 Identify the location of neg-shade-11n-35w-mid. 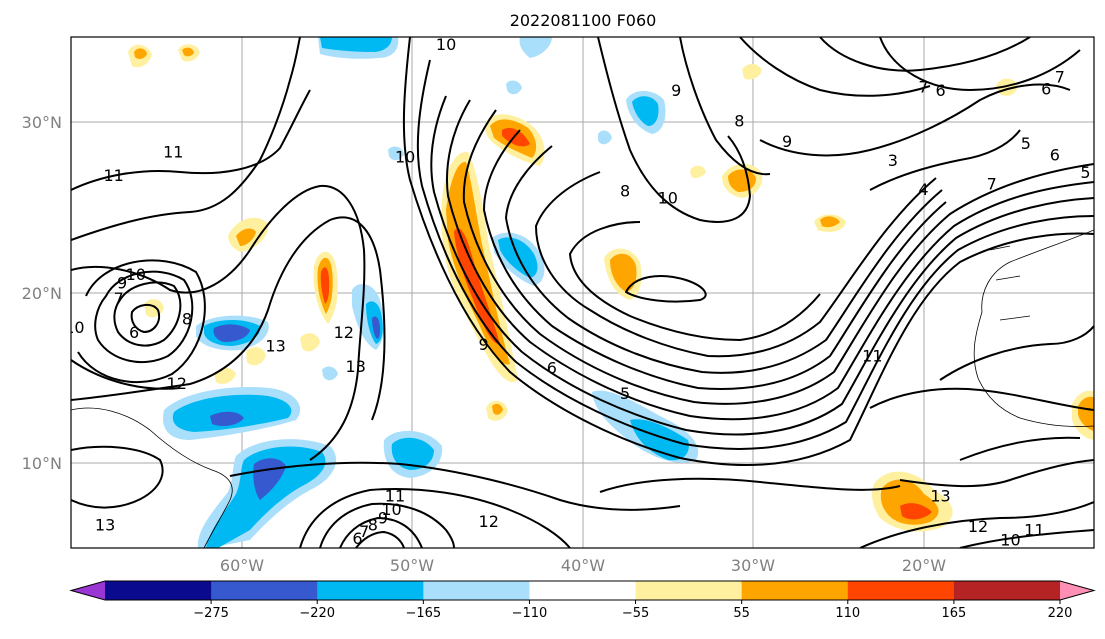
(659, 440).